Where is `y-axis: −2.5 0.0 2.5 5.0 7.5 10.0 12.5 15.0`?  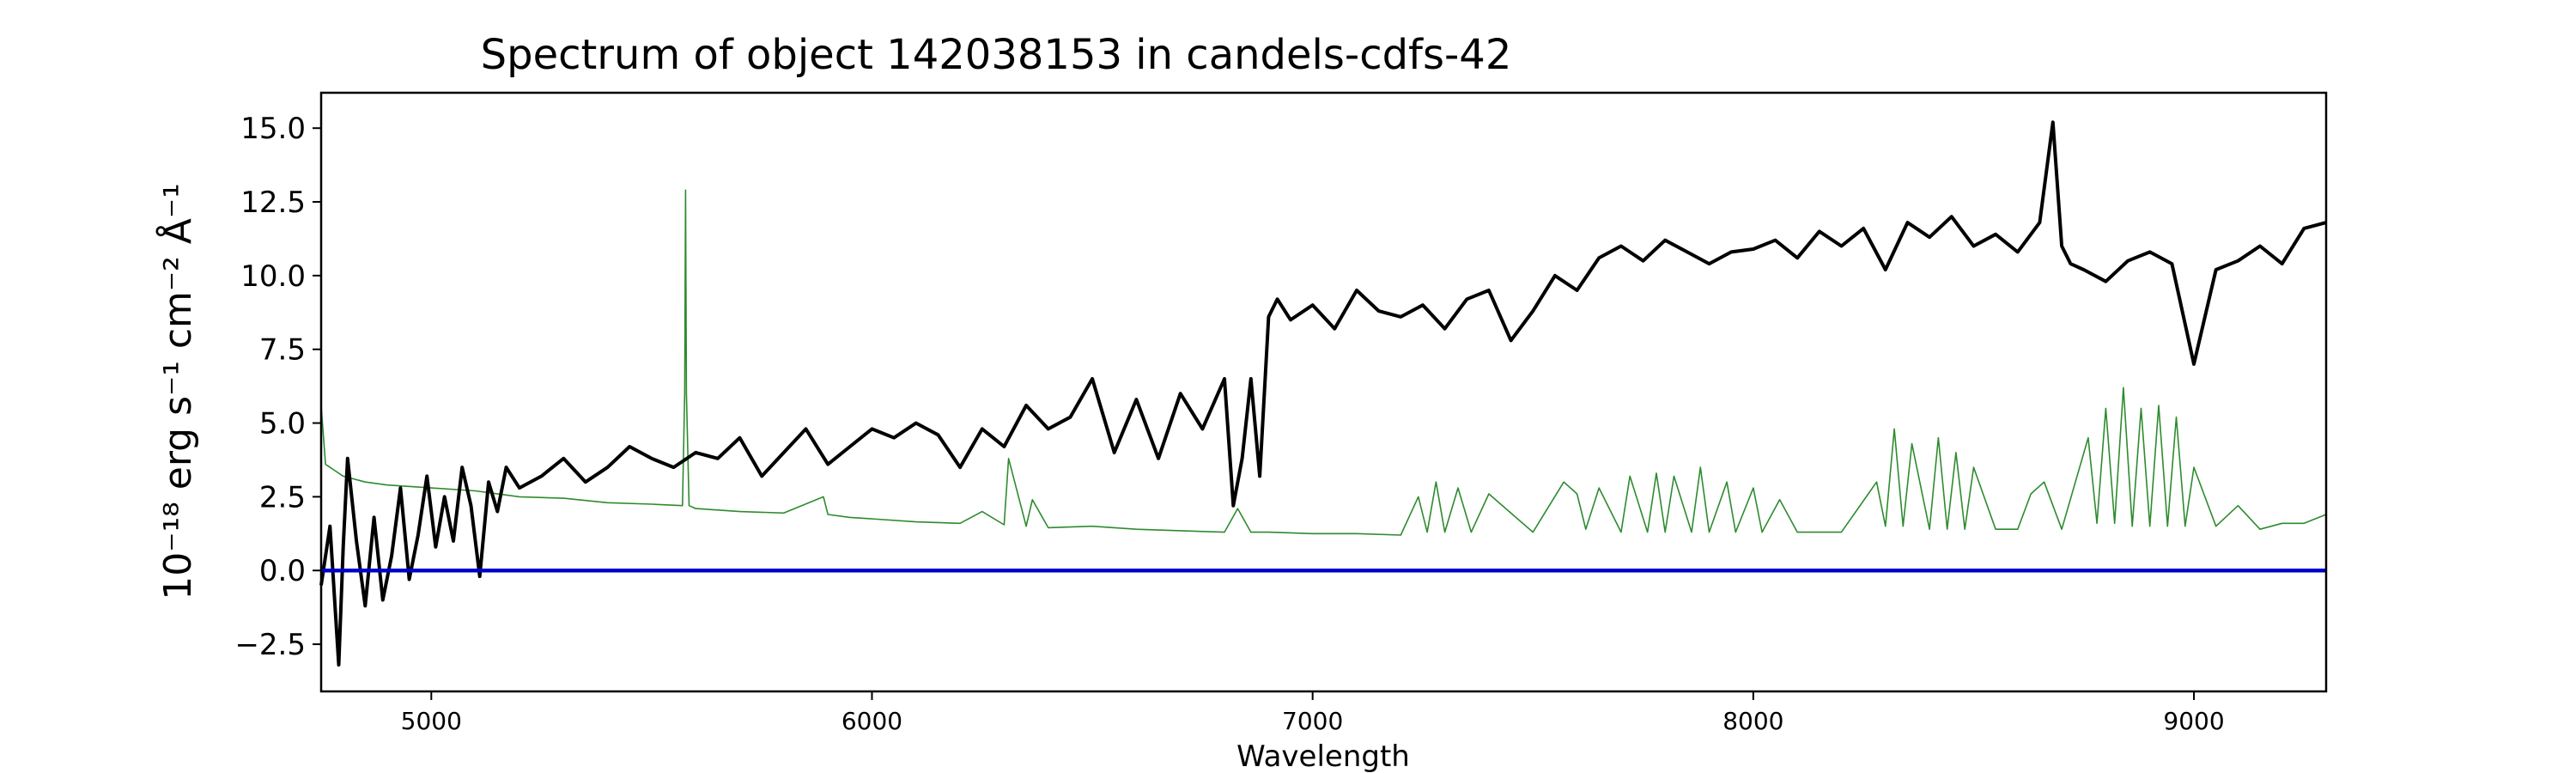
y-axis: −2.5 0.0 2.5 5.0 7.5 10.0 12.5 15.0 is located at coordinates (278, 387).